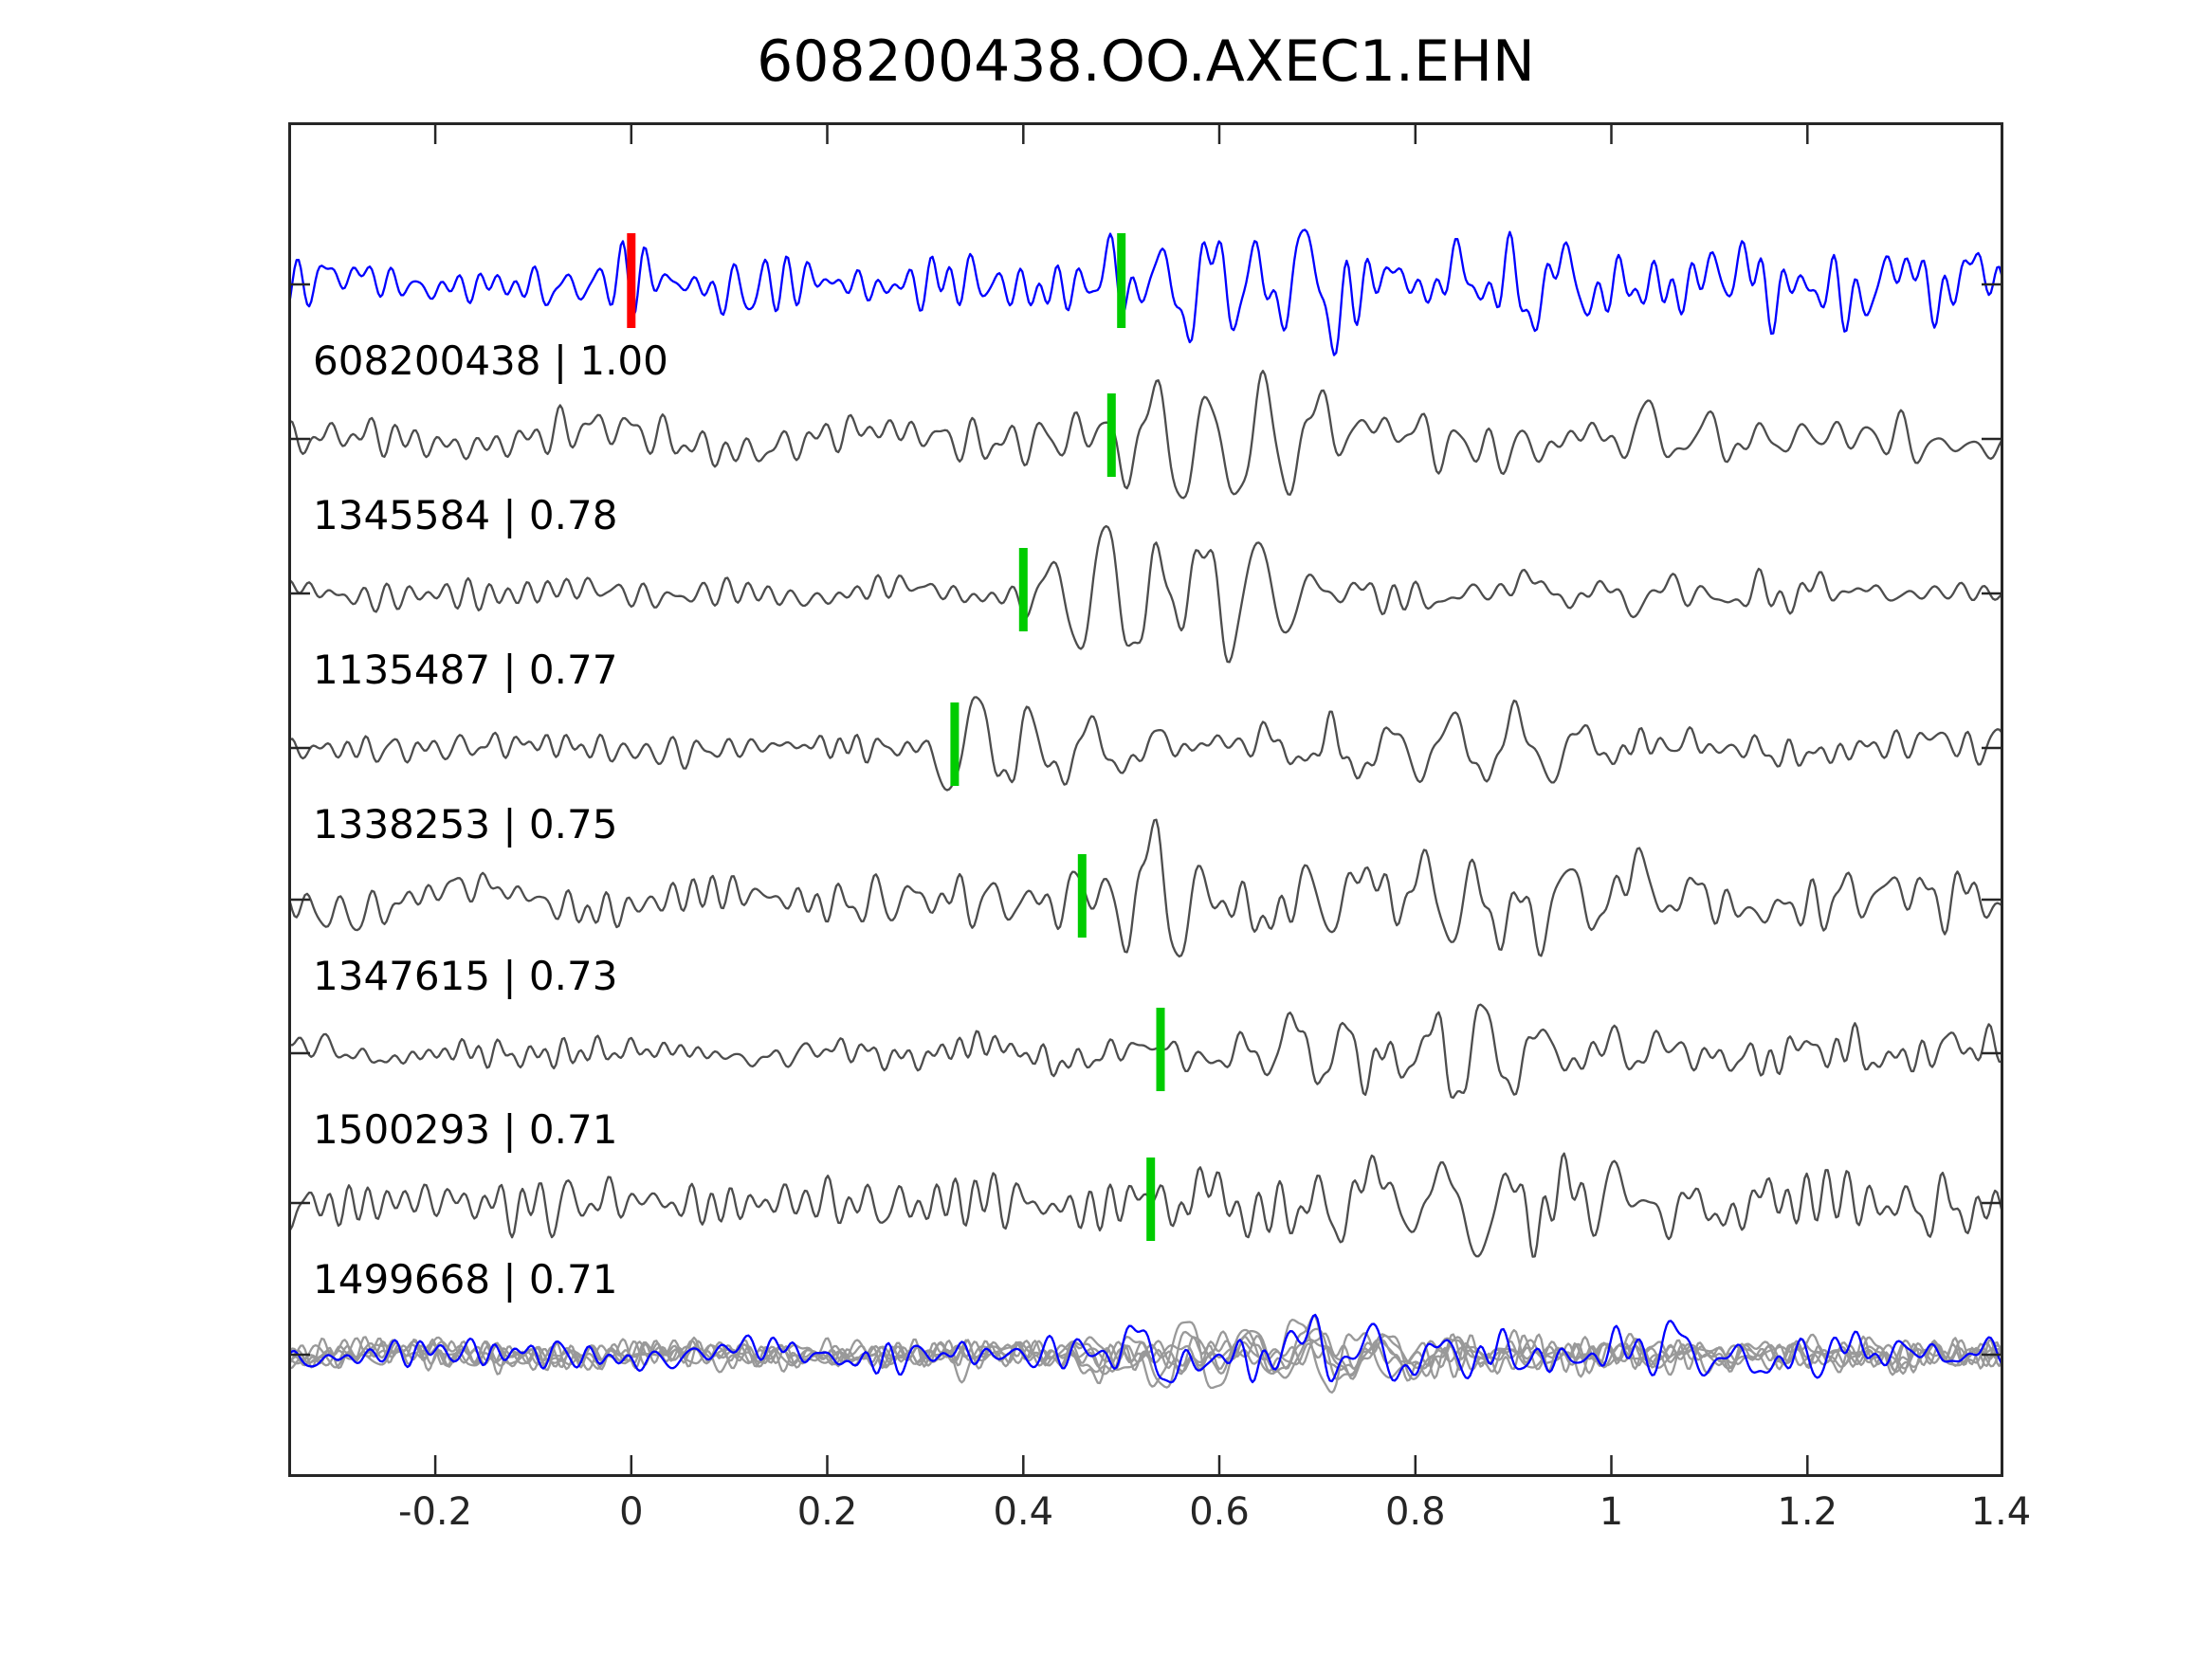  What do you see at coordinates (1611, 1512) in the screenshot?
I see `x-tick-label: 1` at bounding box center [1611, 1512].